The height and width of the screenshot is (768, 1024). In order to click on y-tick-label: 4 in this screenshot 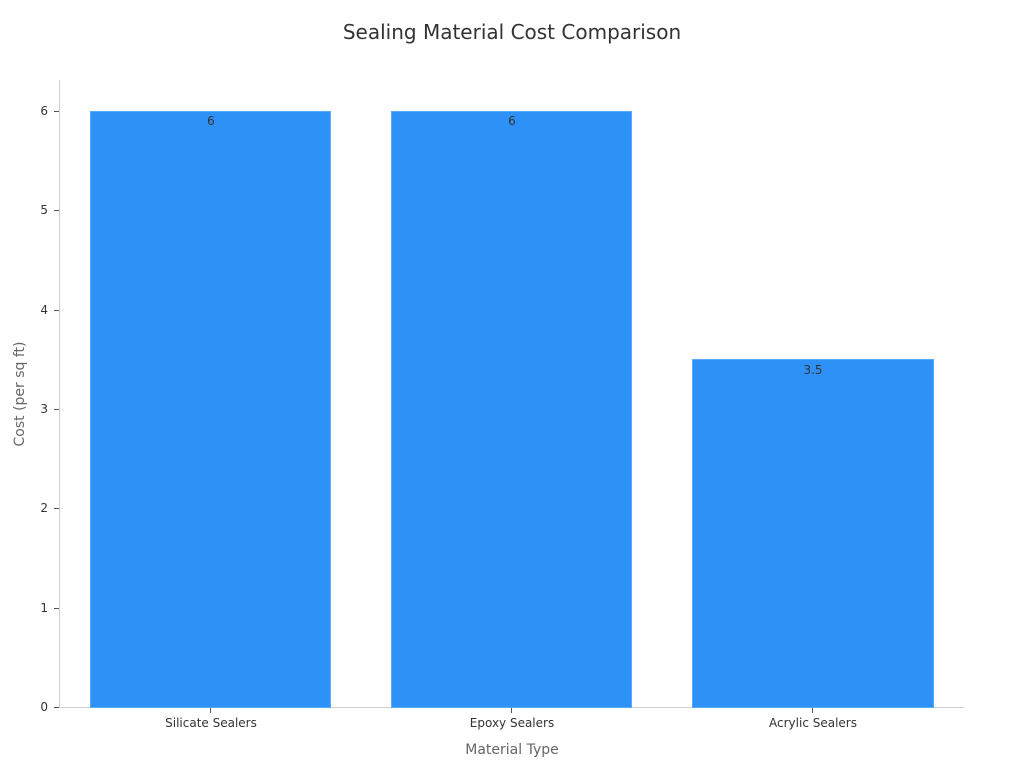, I will do `click(44, 310)`.